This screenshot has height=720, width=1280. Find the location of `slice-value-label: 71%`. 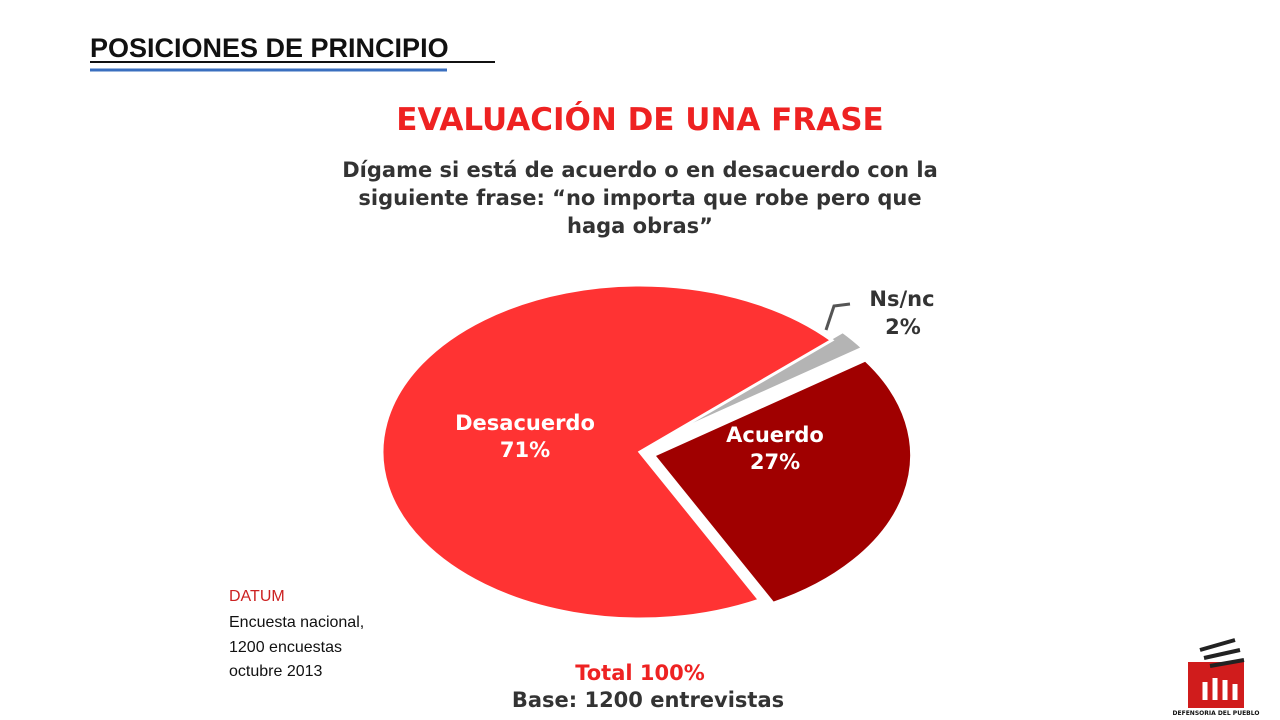

slice-value-label: 71% is located at coordinates (525, 450).